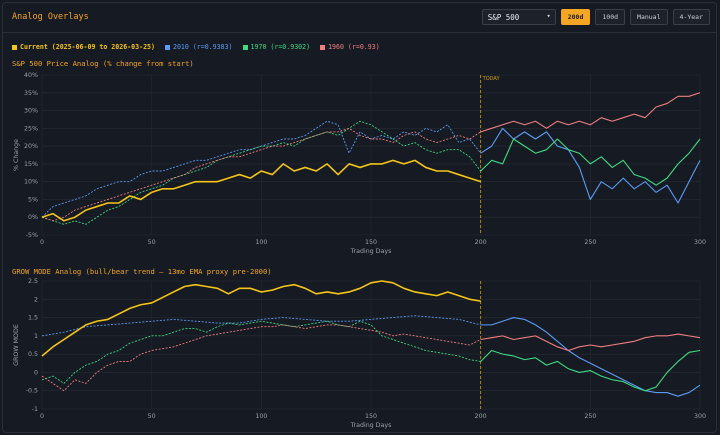 This screenshot has width=720, height=435. I want to click on price-ytick-label: 25%, so click(31, 128).